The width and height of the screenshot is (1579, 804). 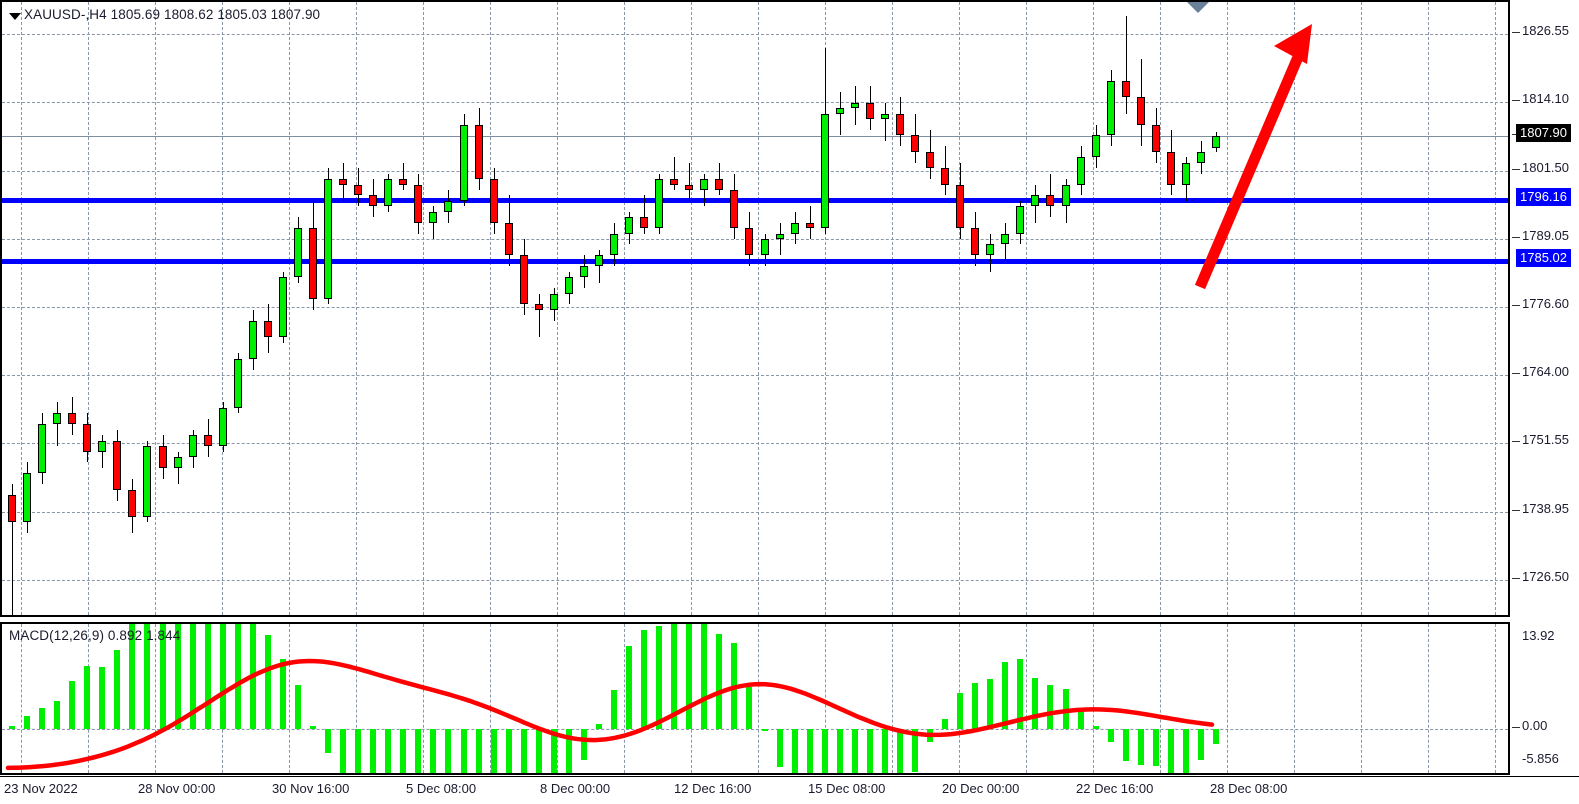 I want to click on price-tick-label: 1814.10, so click(x=1545, y=99).